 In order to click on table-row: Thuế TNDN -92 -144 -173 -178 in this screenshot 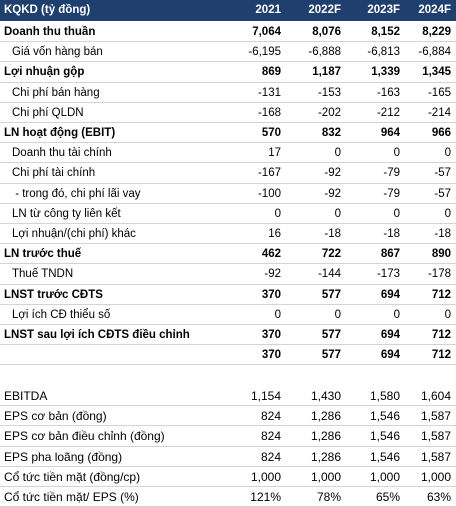, I will do `click(228, 274)`.